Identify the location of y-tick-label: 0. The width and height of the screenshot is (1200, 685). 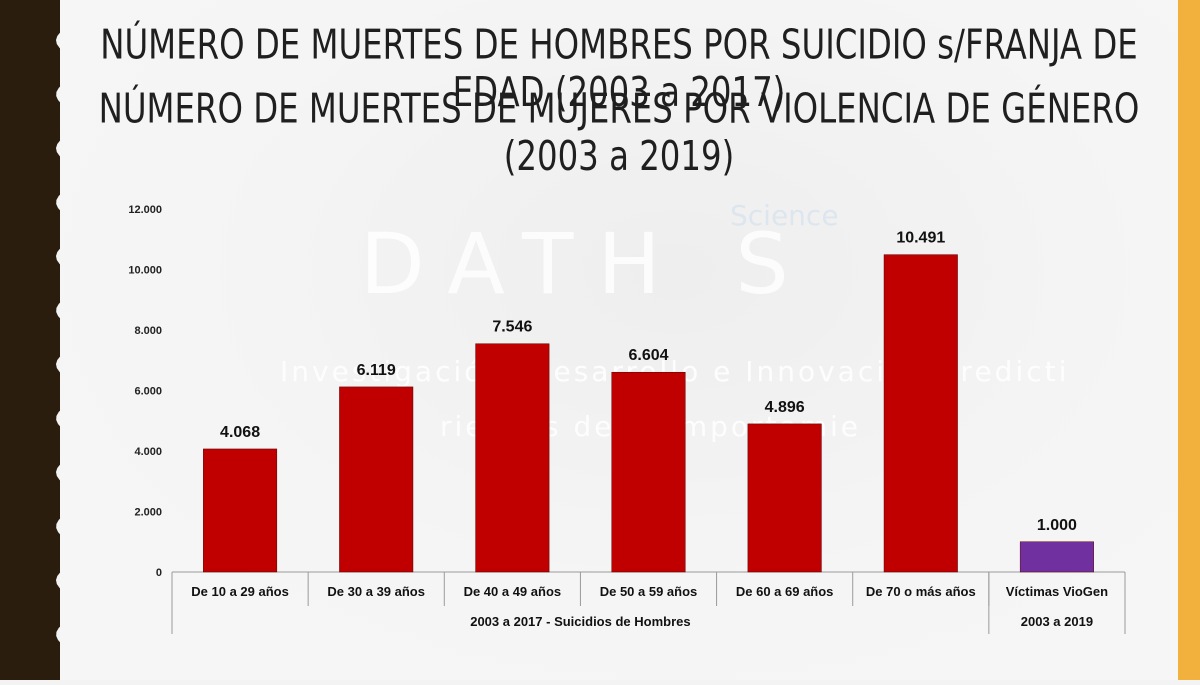
(159, 573).